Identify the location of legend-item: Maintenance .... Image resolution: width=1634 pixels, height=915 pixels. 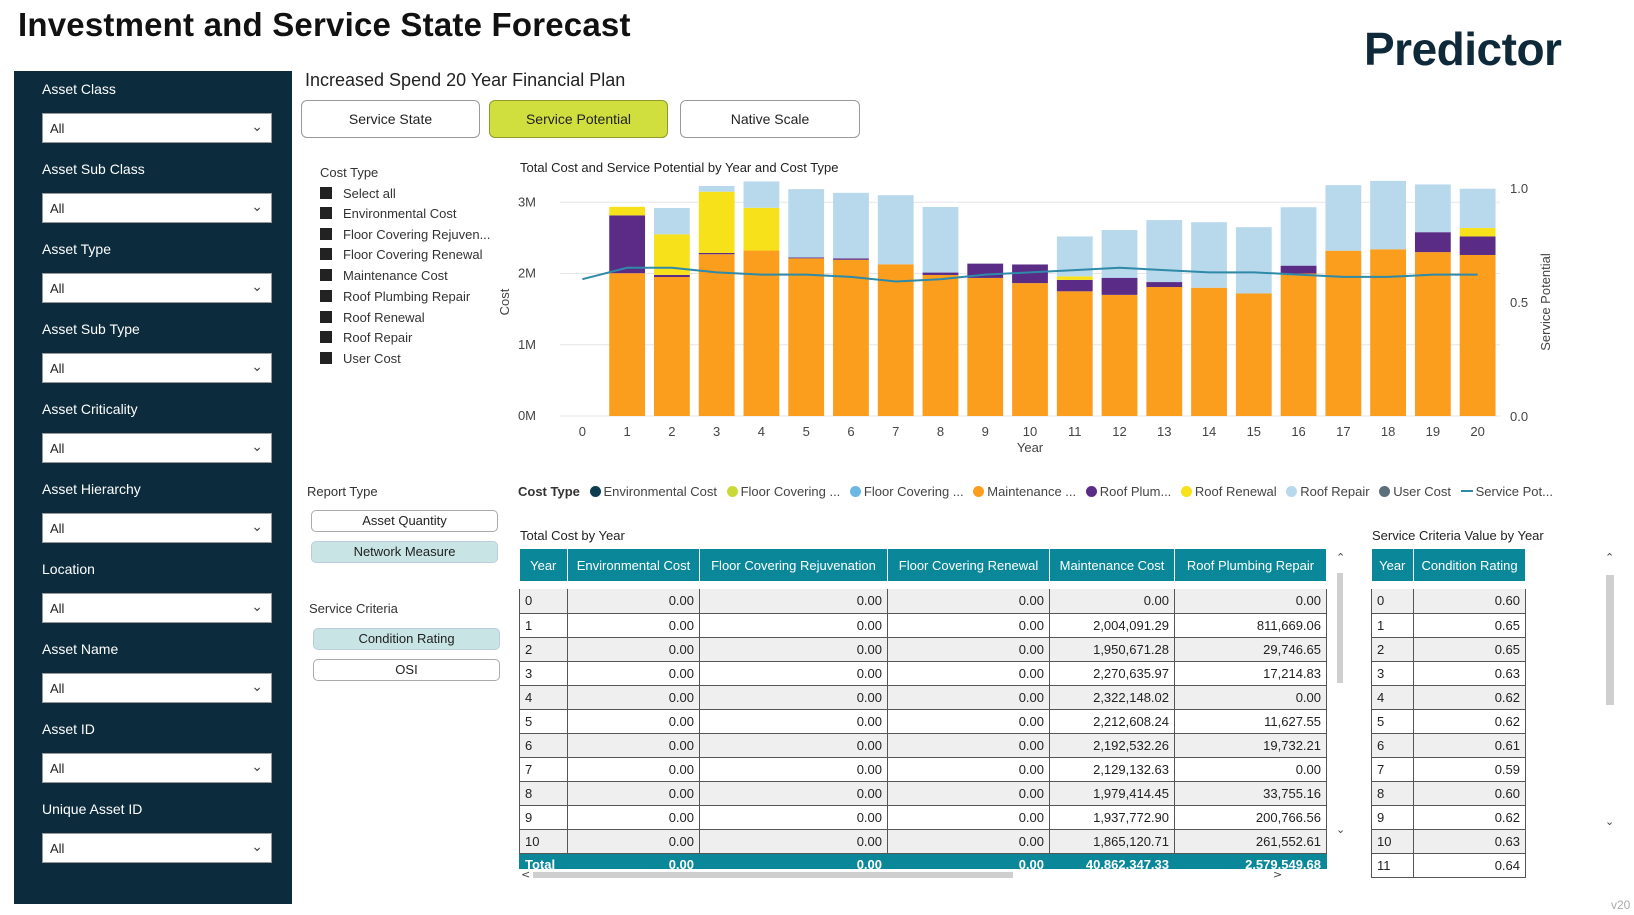
(1024, 491).